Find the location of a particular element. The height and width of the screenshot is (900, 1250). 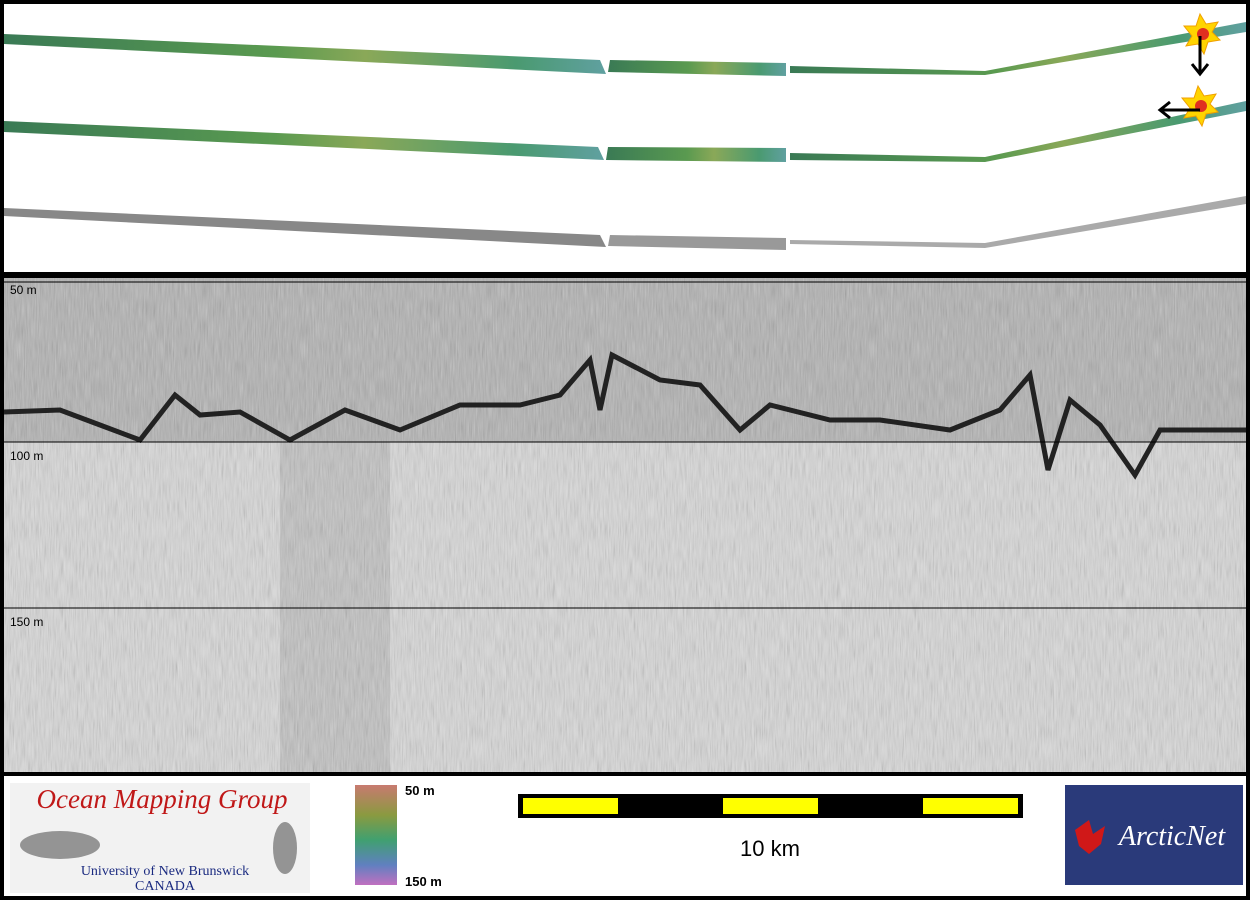

logo-title: Ocean Mapping Group is located at coordinates (162, 799).